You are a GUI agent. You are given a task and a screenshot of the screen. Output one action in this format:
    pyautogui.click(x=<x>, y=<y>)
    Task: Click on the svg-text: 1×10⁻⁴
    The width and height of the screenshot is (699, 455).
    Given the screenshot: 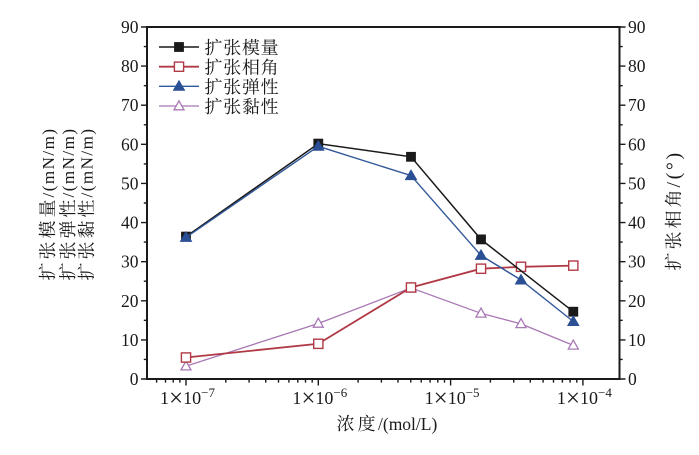 What is the action you would take?
    pyautogui.click(x=584, y=398)
    